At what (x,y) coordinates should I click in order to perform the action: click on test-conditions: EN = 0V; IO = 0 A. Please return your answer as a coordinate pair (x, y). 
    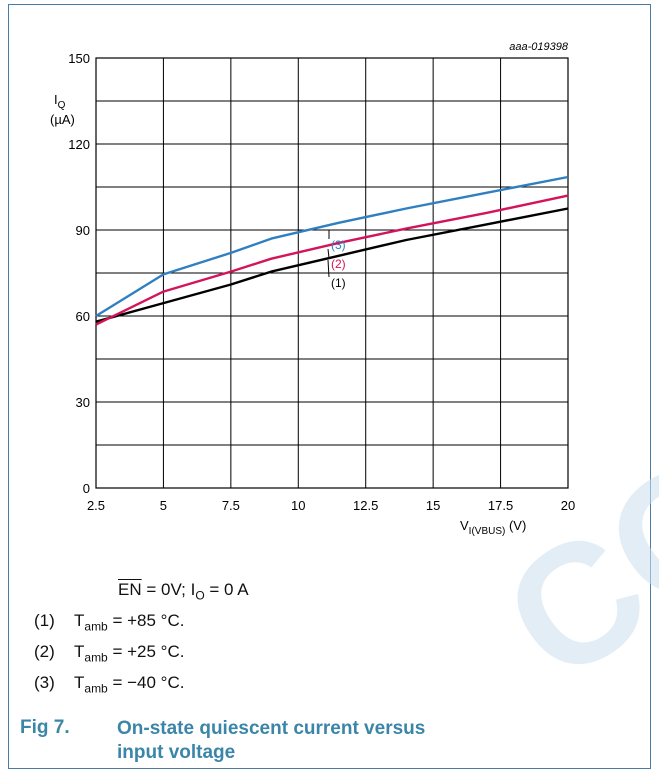
    Looking at the image, I should click on (183, 591).